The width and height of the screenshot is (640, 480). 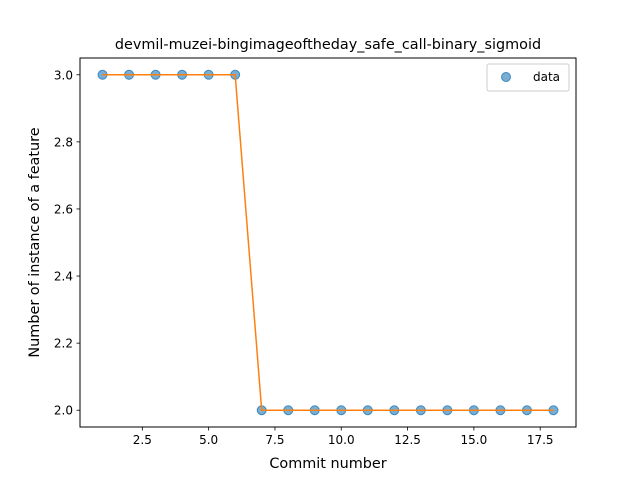 What do you see at coordinates (142, 440) in the screenshot?
I see `x-tick-label: 2.5` at bounding box center [142, 440].